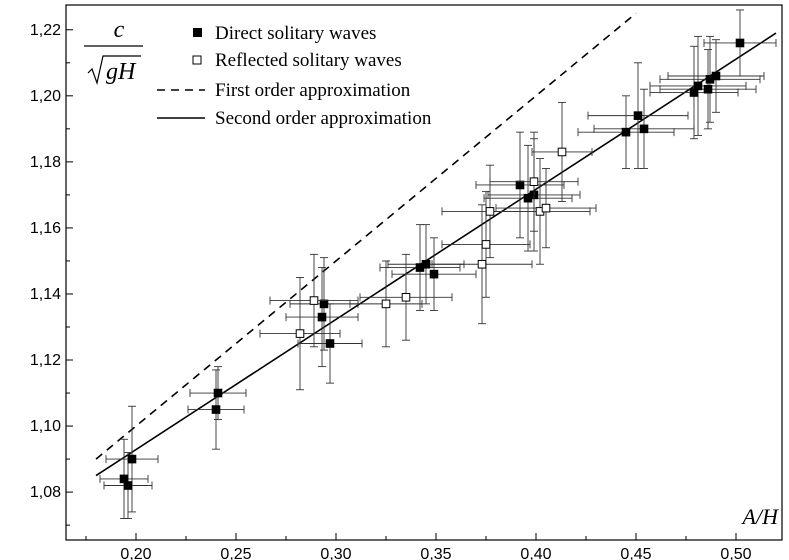 This screenshot has height=560, width=789. Describe the element at coordinates (295, 33) in the screenshot. I see `legend-label-direct: Direct solitary waves` at that location.